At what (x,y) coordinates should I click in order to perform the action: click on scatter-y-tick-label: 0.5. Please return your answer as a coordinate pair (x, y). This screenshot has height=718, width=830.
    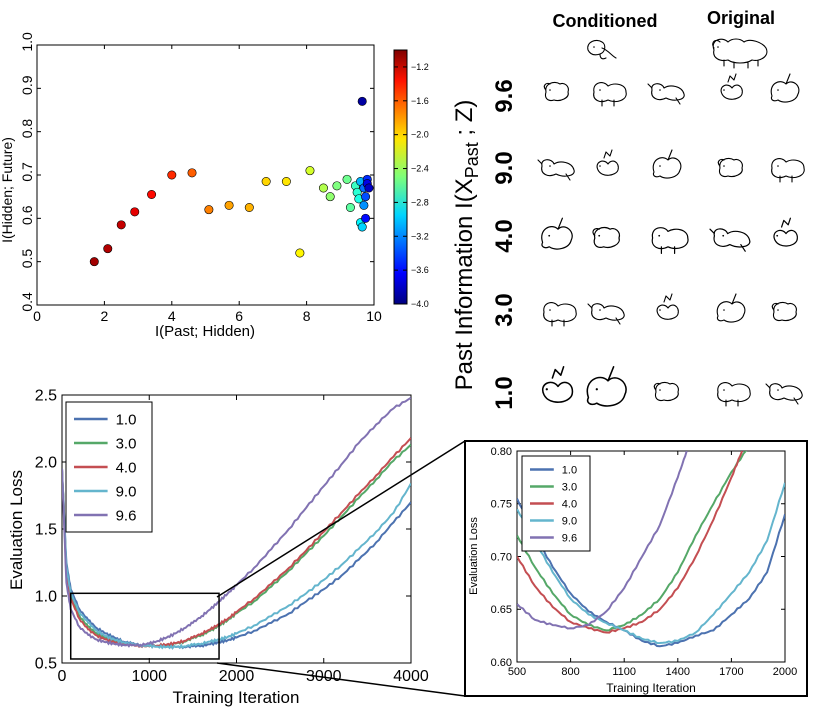
    Looking at the image, I should click on (27, 259).